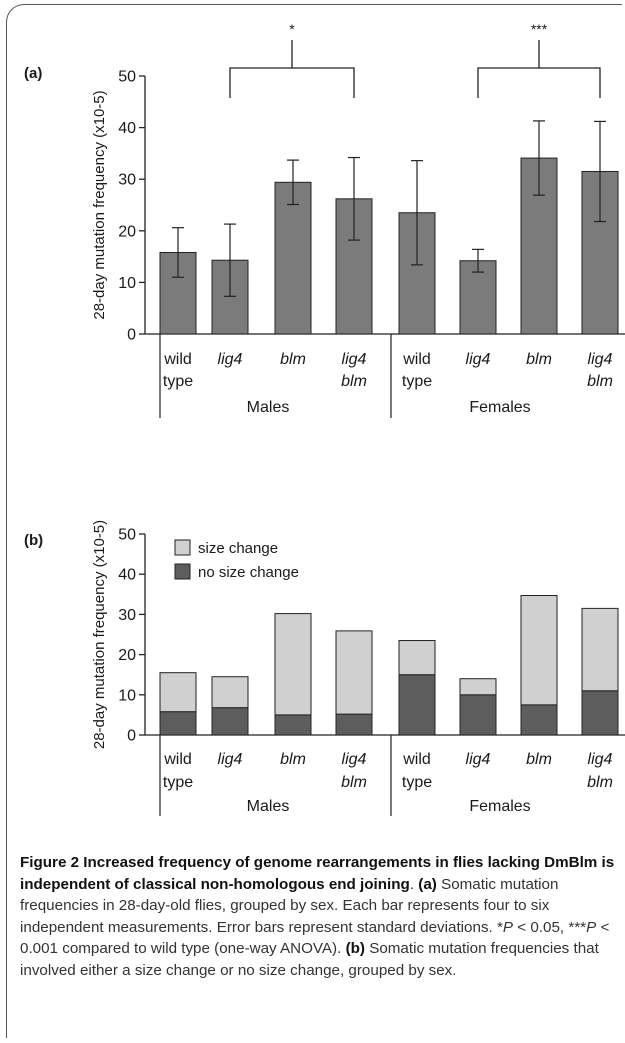 Image resolution: width=625 pixels, height=1043 pixels. Describe the element at coordinates (127, 128) in the screenshot. I see `panel-a-ytick-label: 40` at that location.